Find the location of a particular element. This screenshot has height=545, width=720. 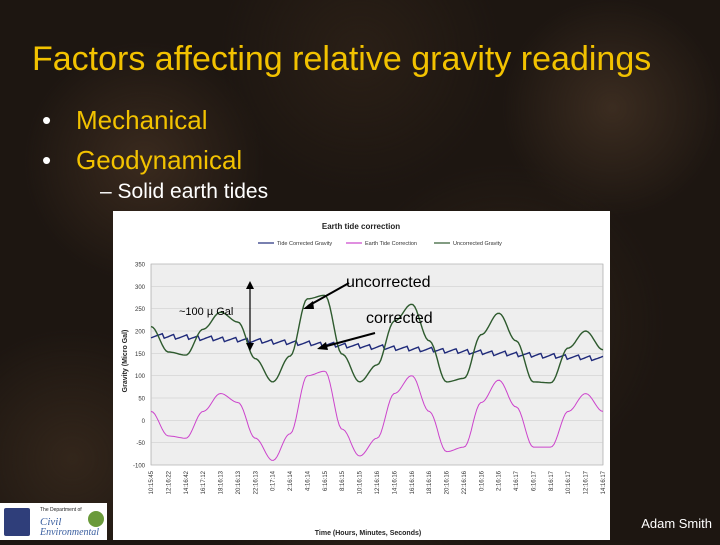

x-tick-label: 16:16:16 is located at coordinates (413, 482).